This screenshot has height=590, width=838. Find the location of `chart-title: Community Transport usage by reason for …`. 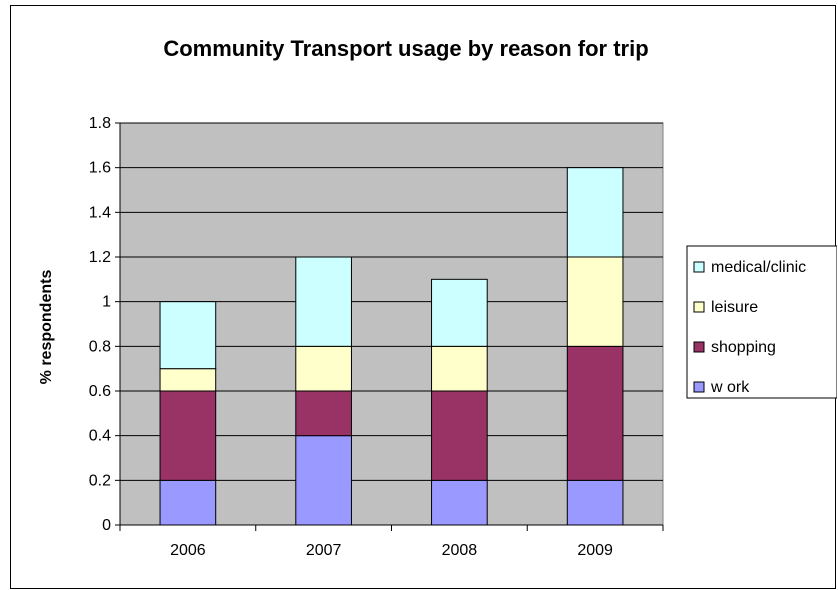

chart-title: Community Transport usage by reason for … is located at coordinates (405, 48).